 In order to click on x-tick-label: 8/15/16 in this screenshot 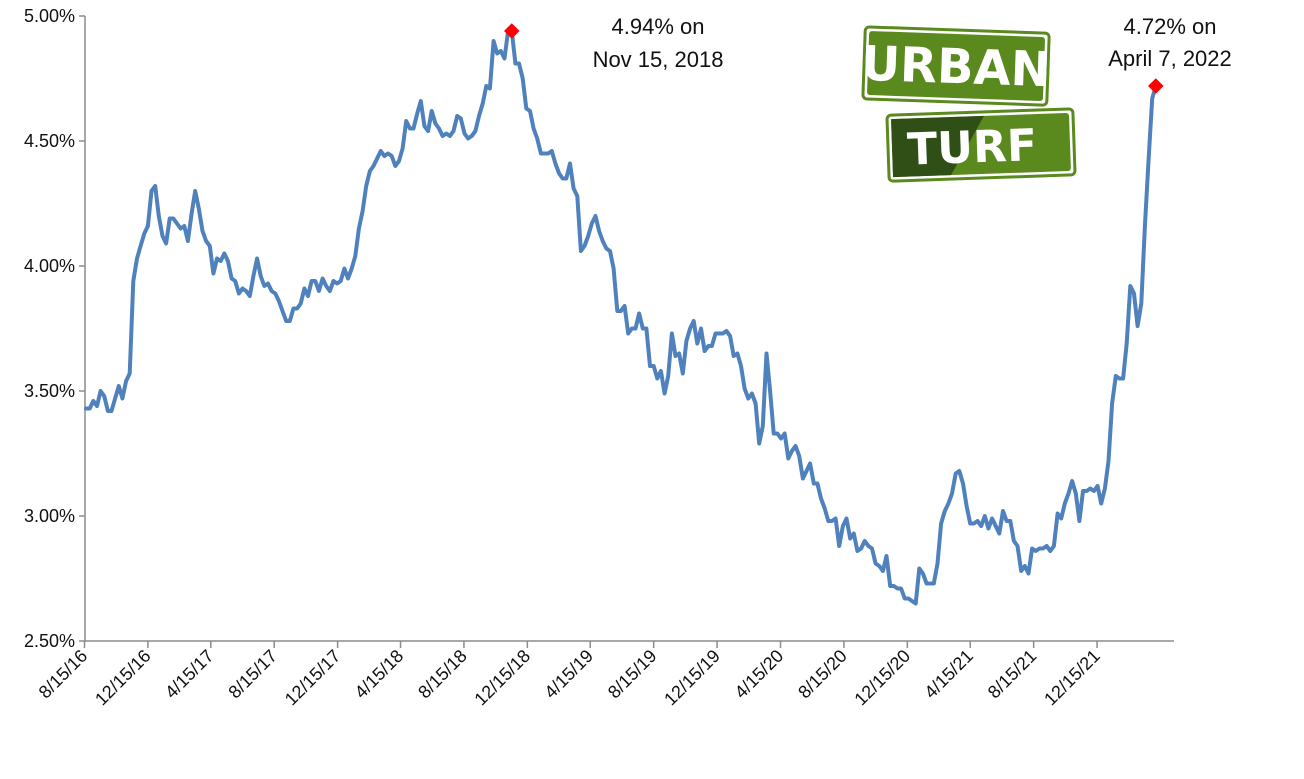, I will do `click(63, 674)`.